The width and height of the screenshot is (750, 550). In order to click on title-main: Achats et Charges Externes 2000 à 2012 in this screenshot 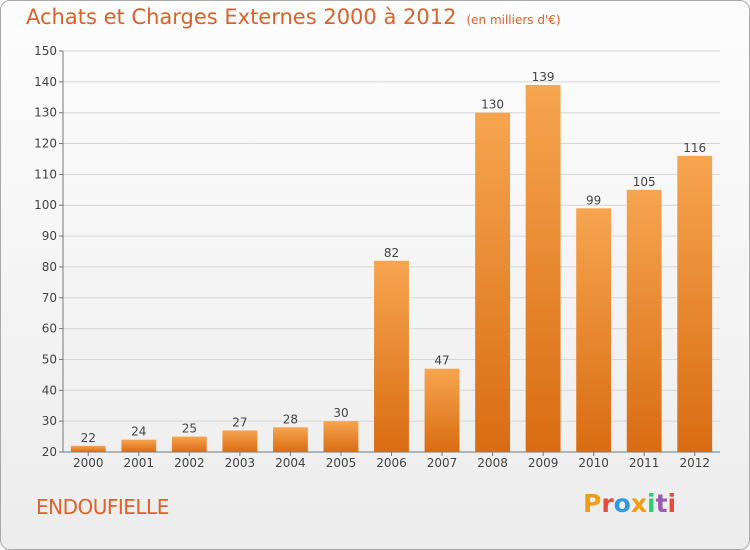, I will do `click(241, 17)`.